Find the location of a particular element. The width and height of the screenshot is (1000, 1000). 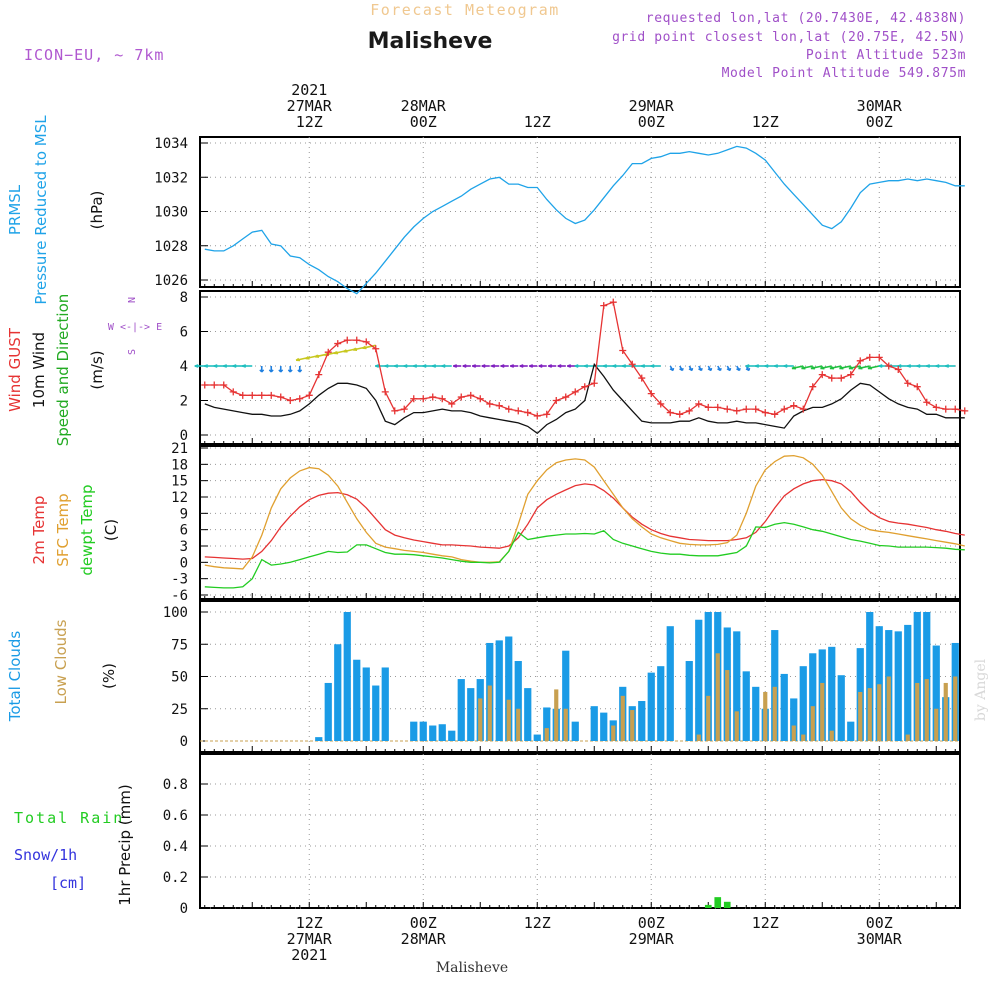

top-time-label: 30MAR is located at coordinates (880, 106).